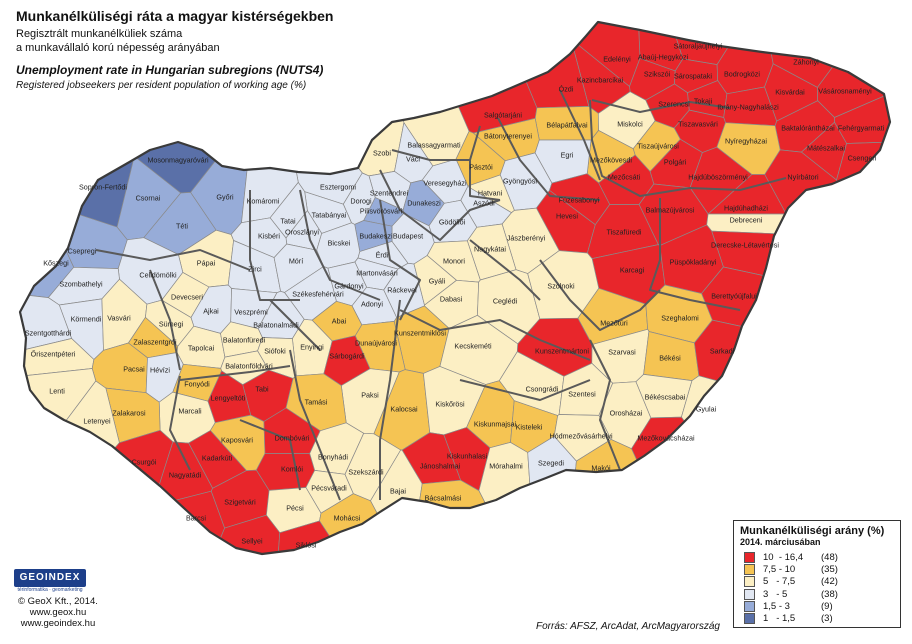 The height and width of the screenshot is (644, 912). Describe the element at coordinates (450, 404) in the screenshot. I see `subregion-label: Kiskőrösi` at that location.